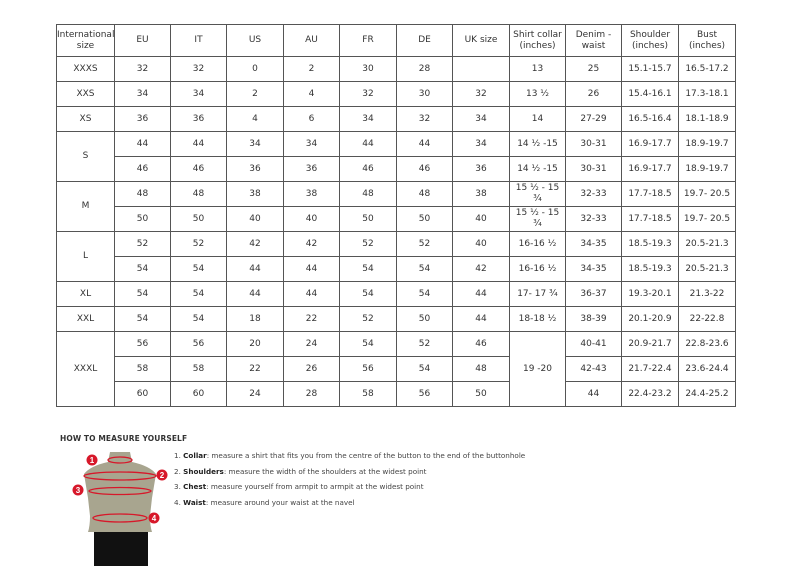 Image resolution: width=787 pixels, height=566 pixels. What do you see at coordinates (650, 69) in the screenshot?
I see `table-cell: 15.1-15.7` at bounding box center [650, 69].